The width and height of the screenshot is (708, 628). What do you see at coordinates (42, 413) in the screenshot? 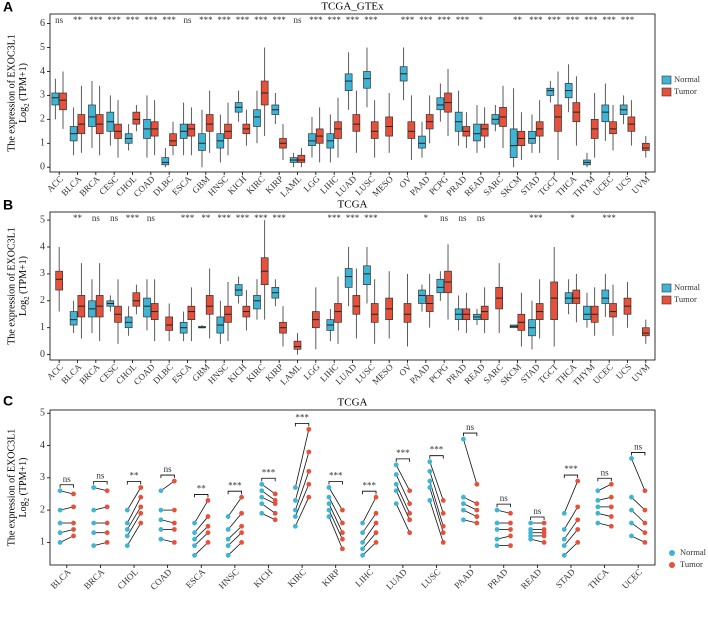
I see `y-tick-label: 5` at bounding box center [42, 413].